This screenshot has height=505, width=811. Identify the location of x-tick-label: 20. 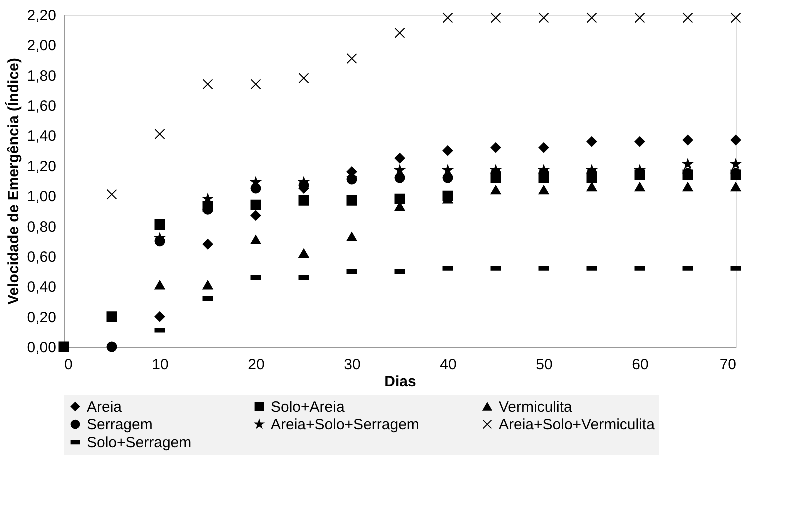
(256, 365).